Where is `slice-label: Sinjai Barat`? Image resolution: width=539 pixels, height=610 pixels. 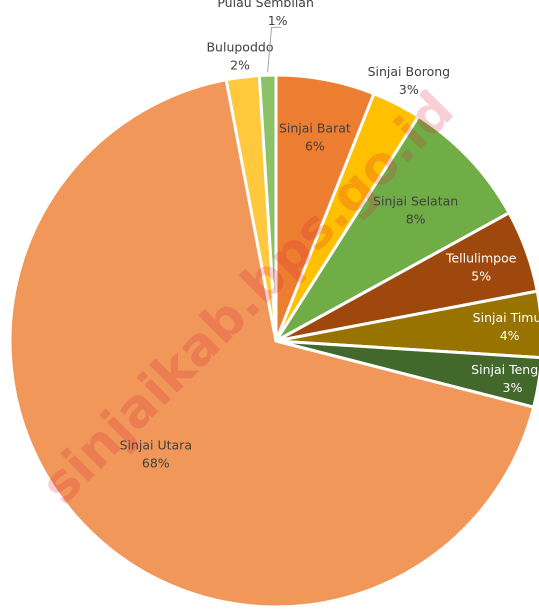 slice-label: Sinjai Barat is located at coordinates (315, 128).